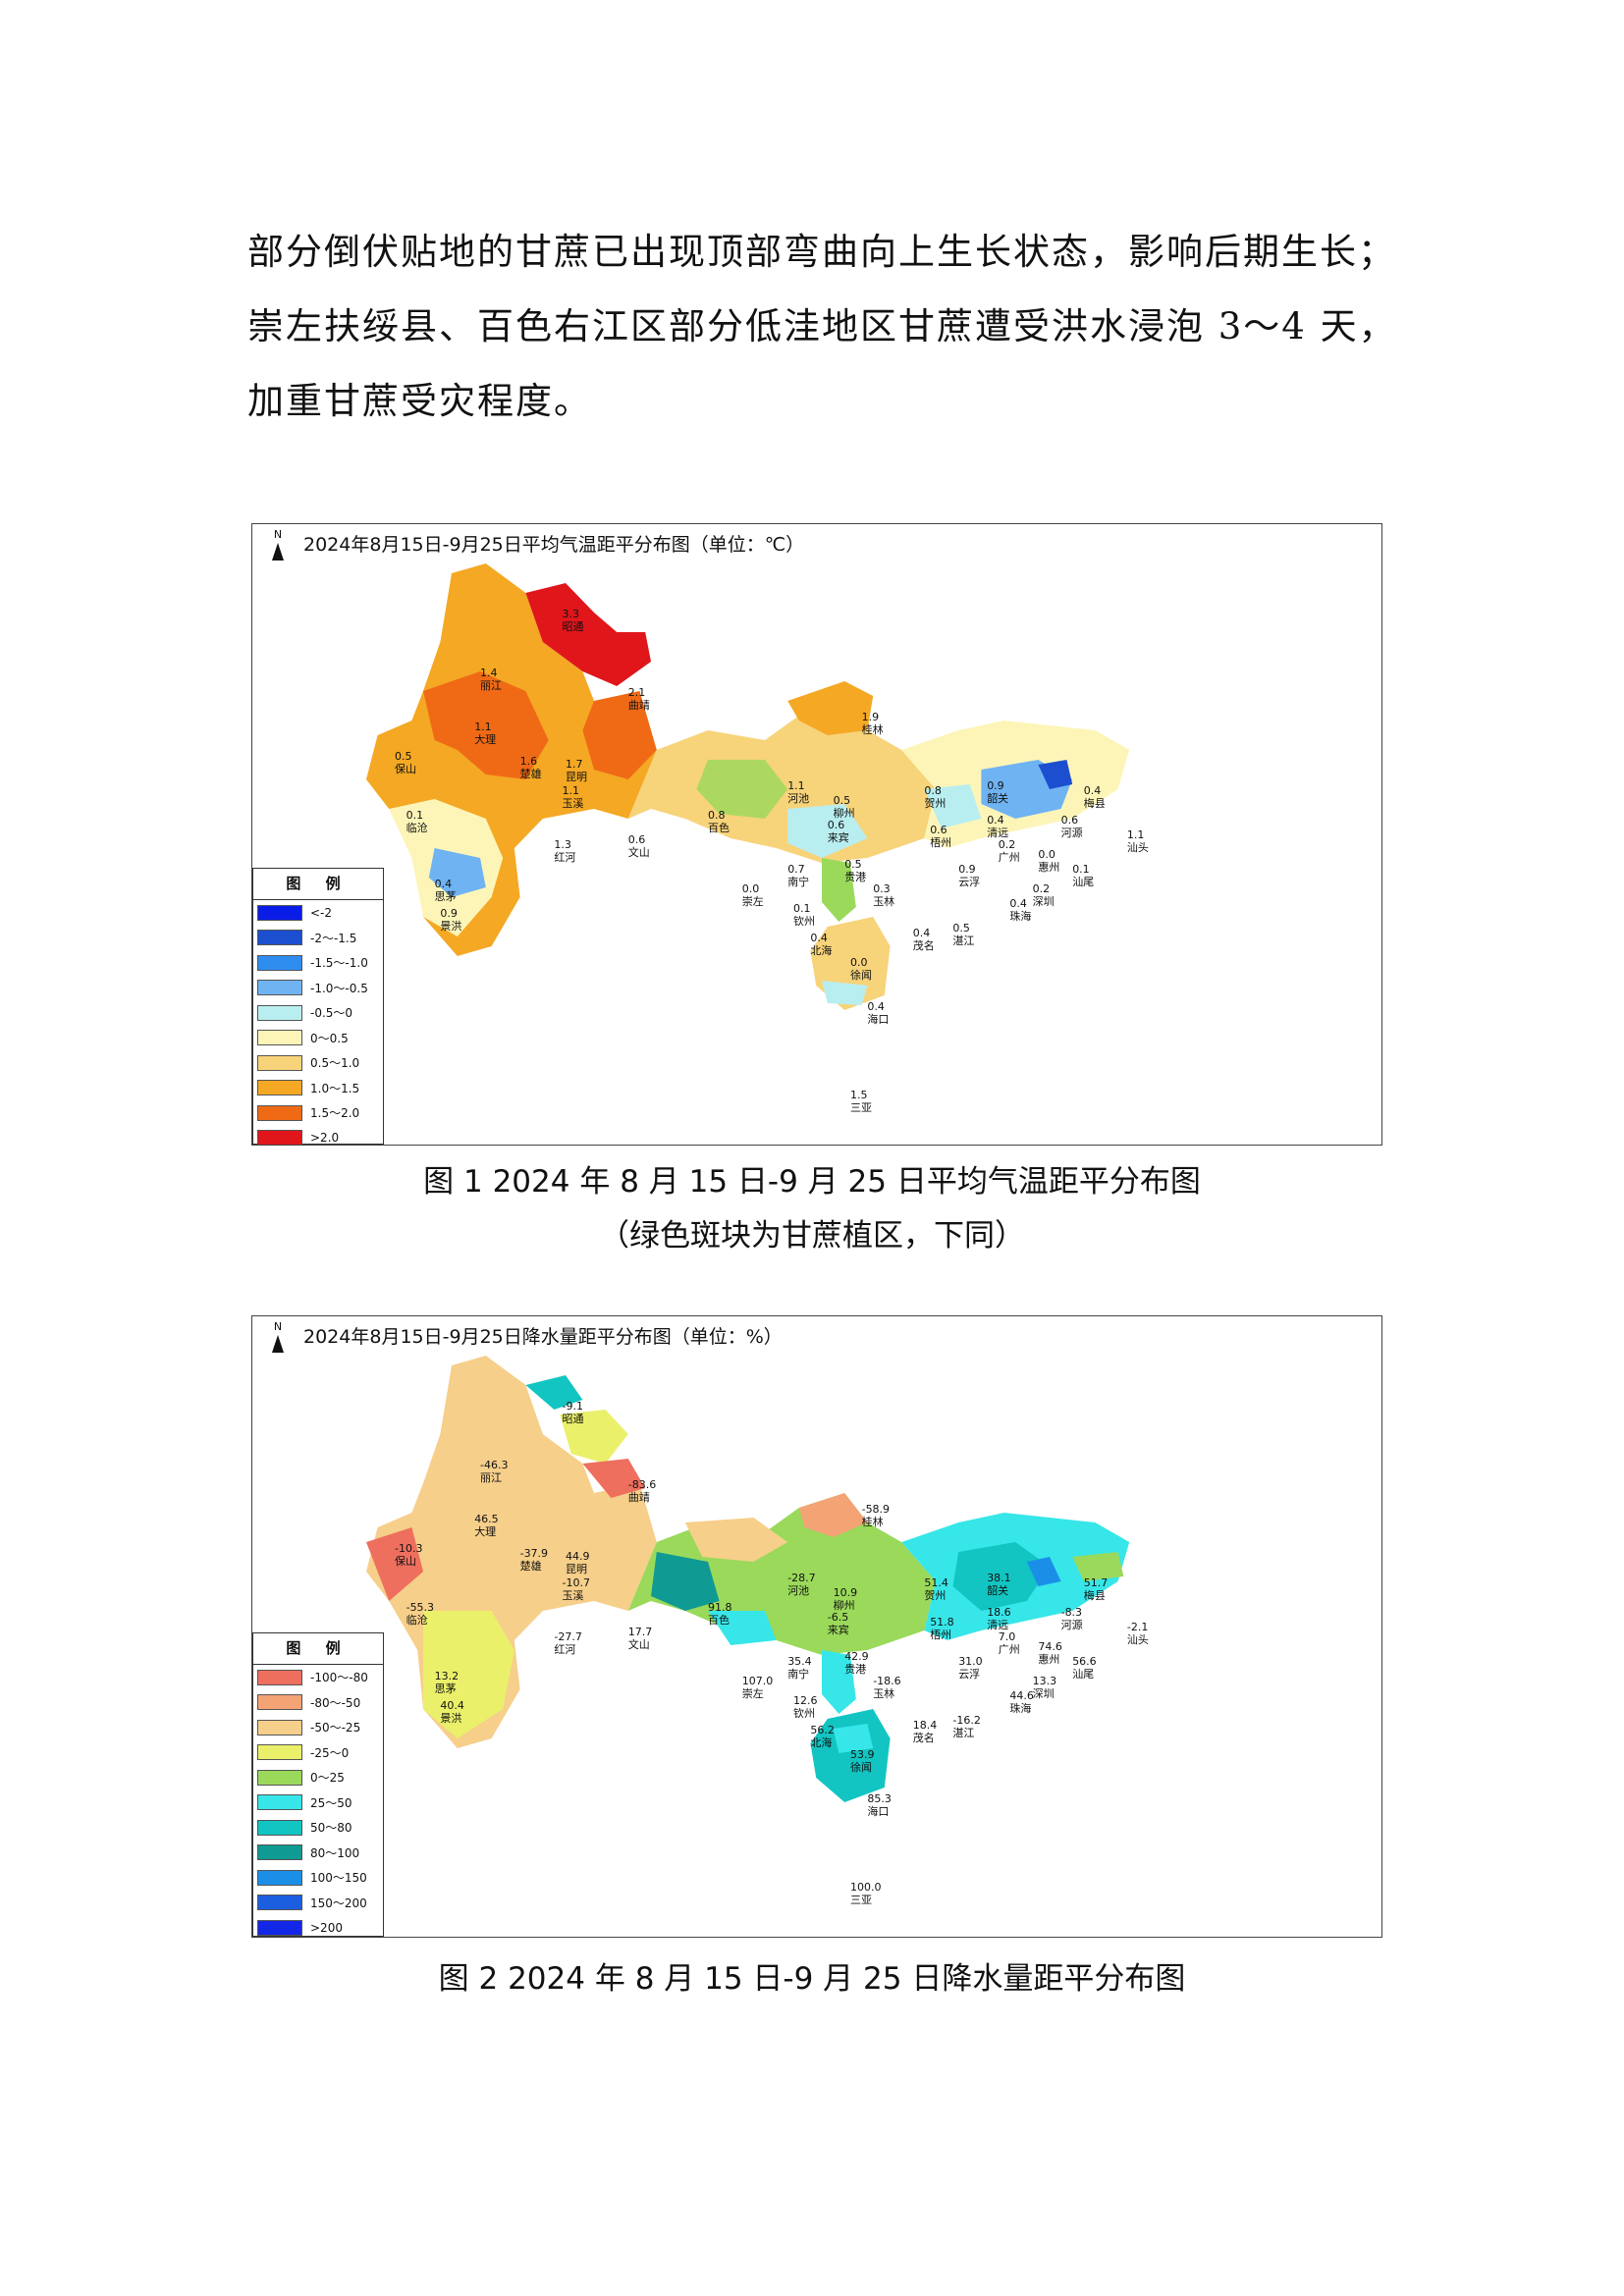  I want to click on station-name: 楚雄, so click(531, 1566).